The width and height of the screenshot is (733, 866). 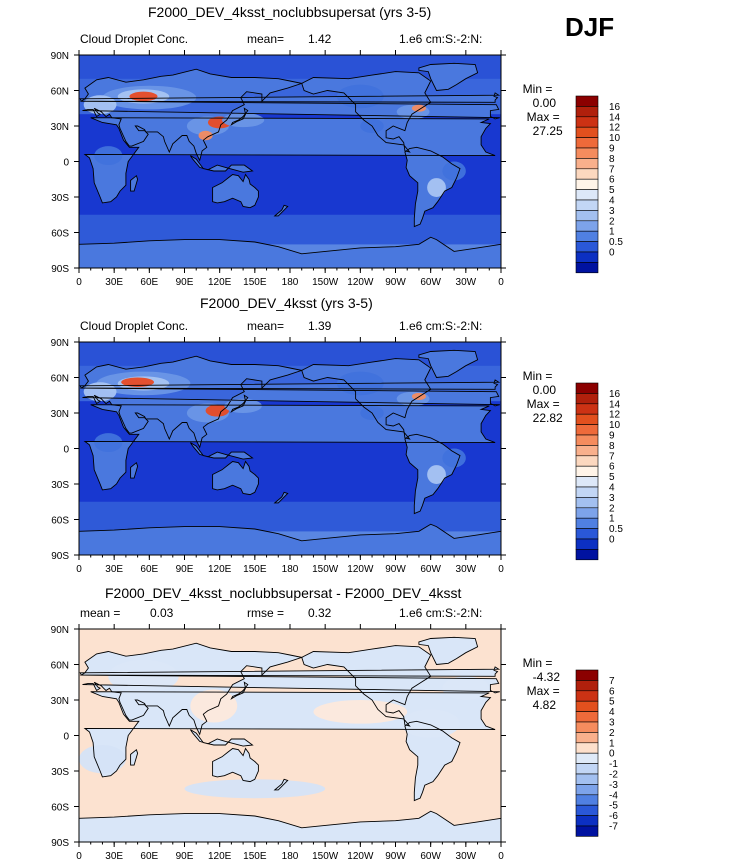 I want to click on coastline-newzealand, so click(x=281, y=497).